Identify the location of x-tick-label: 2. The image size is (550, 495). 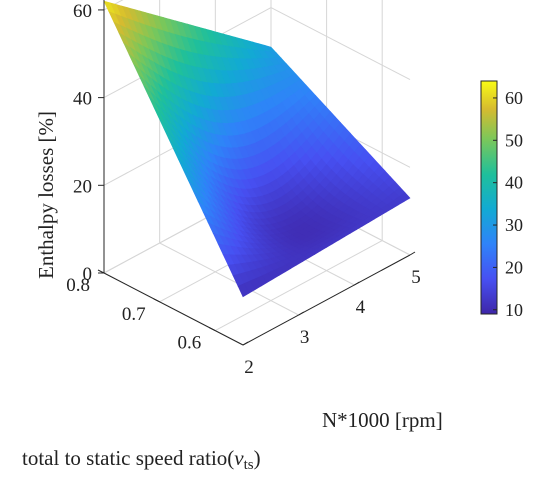
(249, 367).